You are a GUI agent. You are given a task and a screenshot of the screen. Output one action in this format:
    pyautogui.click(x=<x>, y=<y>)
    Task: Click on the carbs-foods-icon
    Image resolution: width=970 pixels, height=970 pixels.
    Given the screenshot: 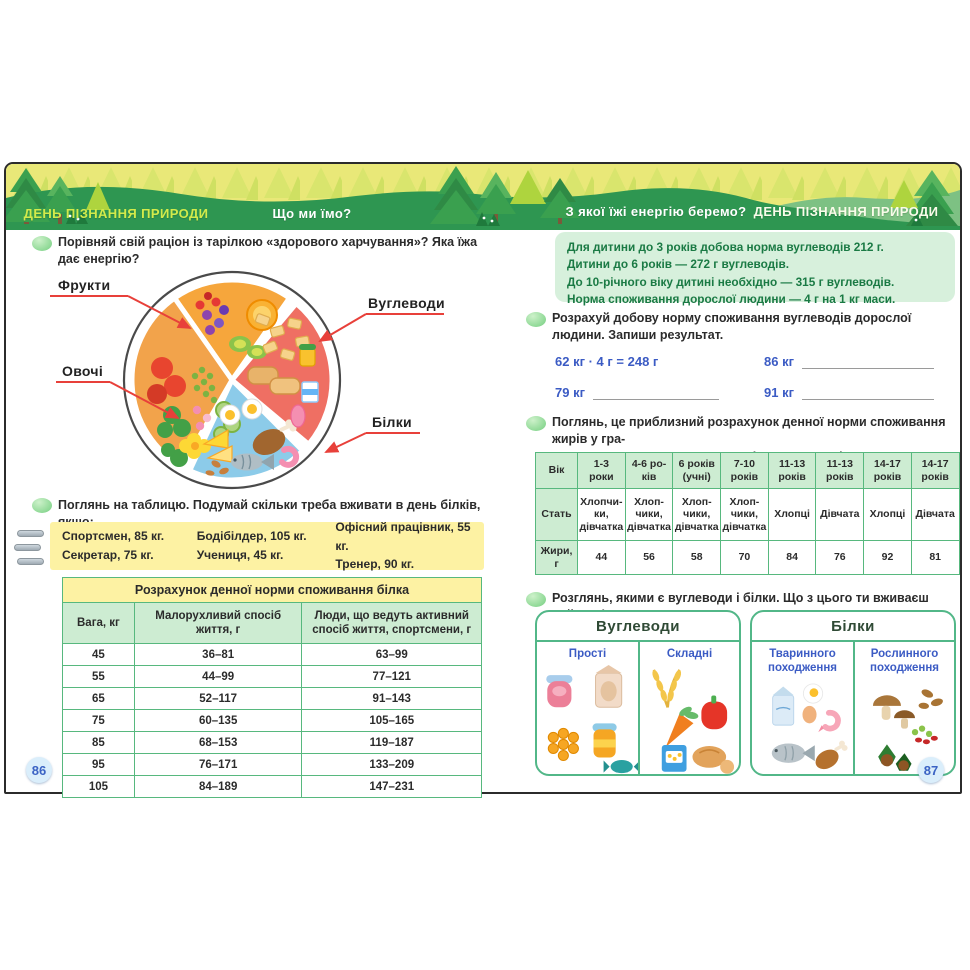 What is the action you would take?
    pyautogui.click(x=283, y=358)
    